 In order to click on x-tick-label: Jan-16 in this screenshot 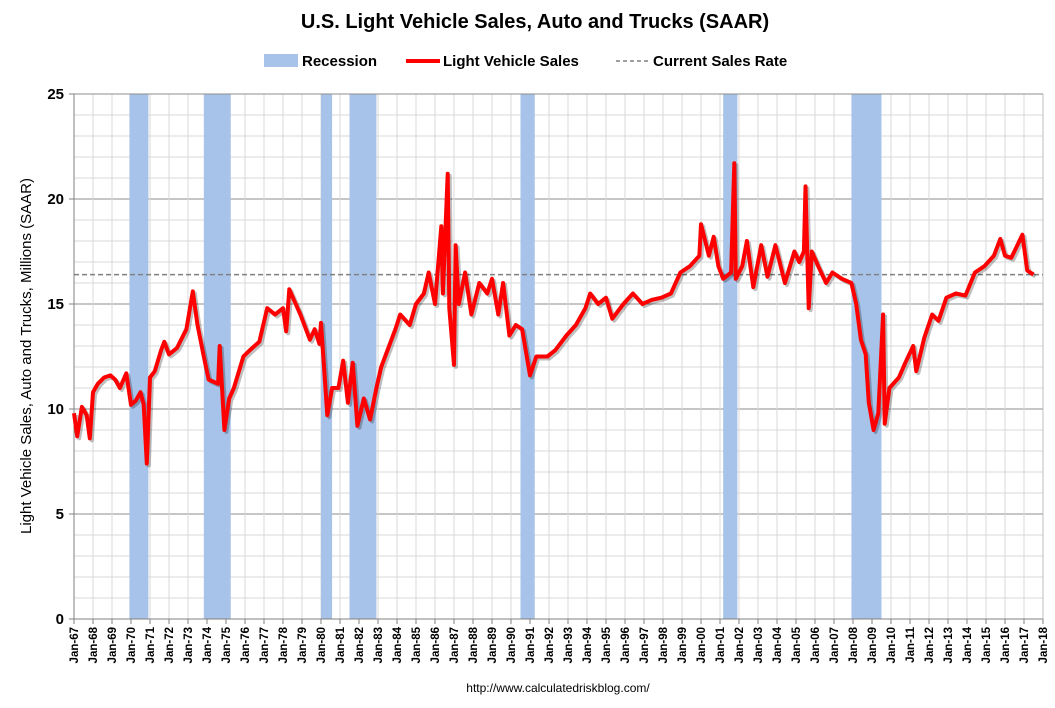, I will do `click(1006, 645)`.